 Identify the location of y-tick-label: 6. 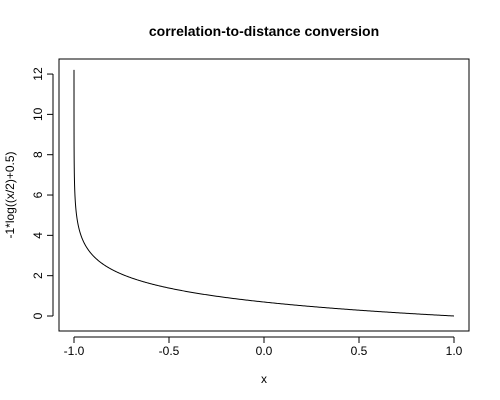
(38, 194).